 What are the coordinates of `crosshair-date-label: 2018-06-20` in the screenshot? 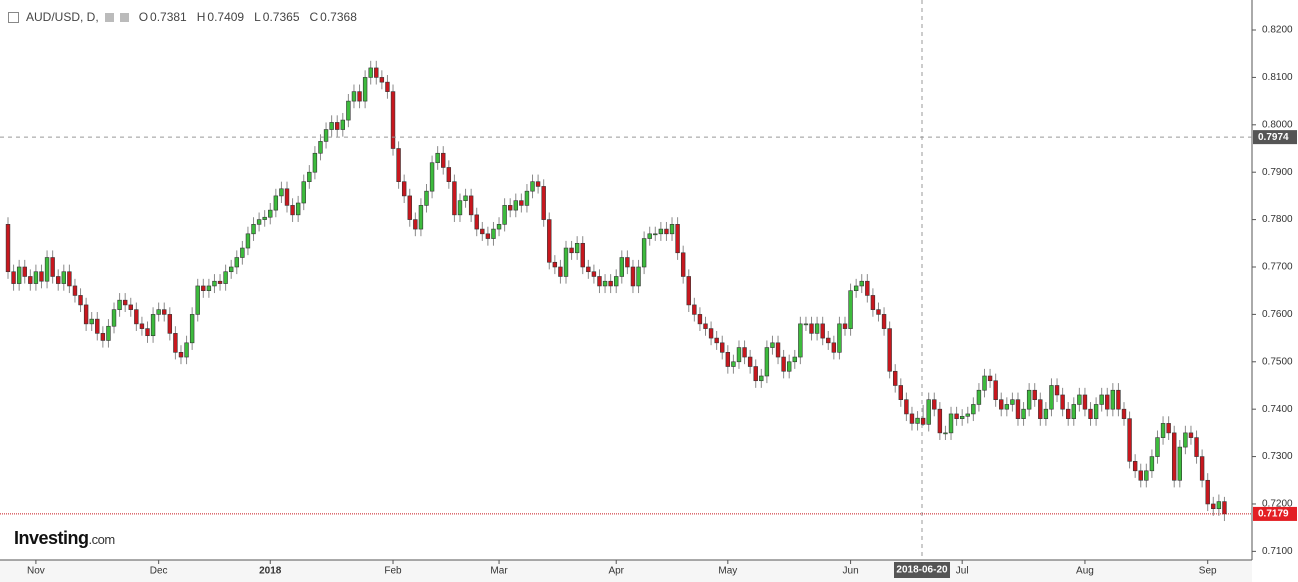 It's located at (922, 570).